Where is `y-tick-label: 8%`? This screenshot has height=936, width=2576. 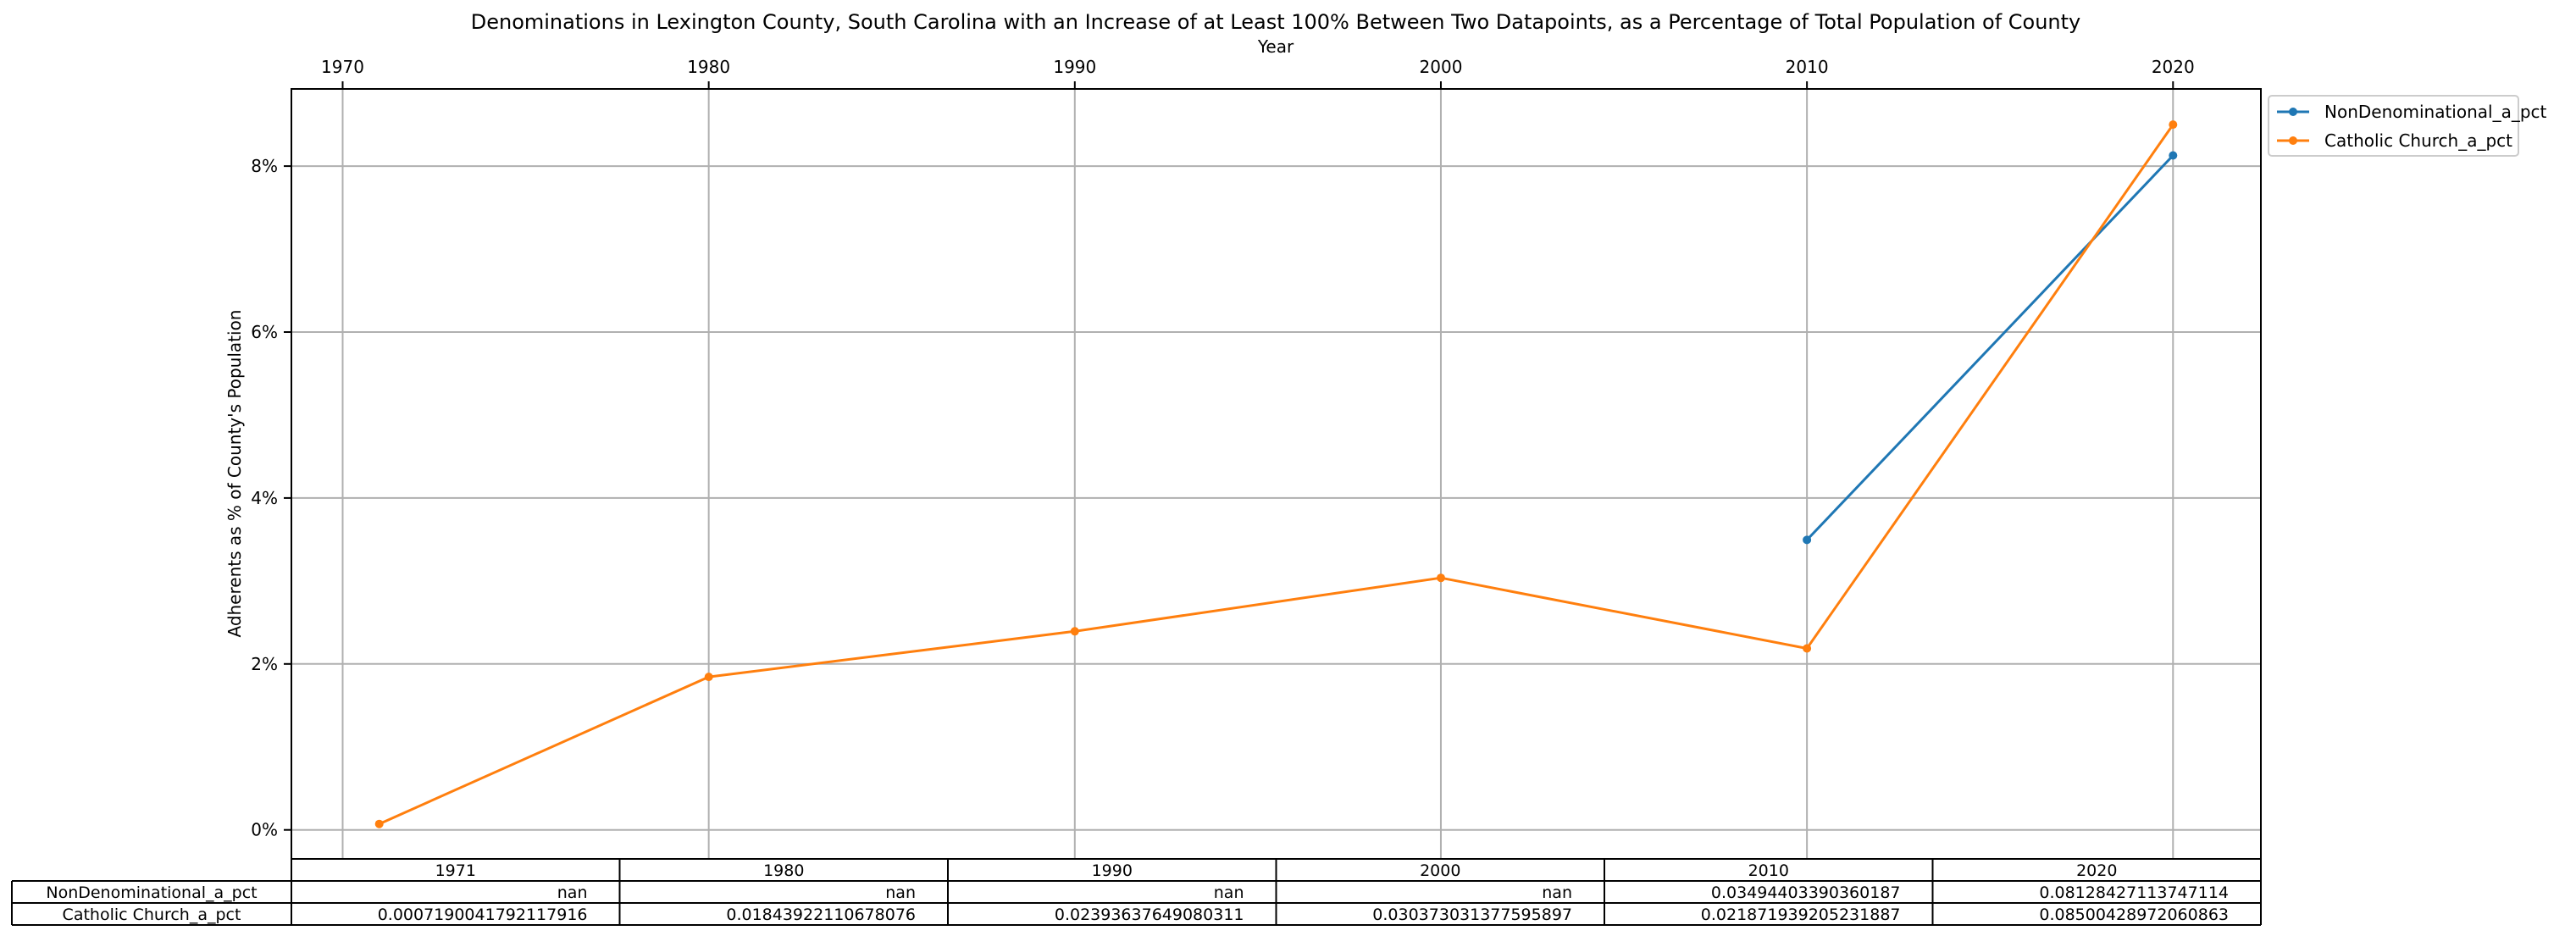 y-tick-label: 8% is located at coordinates (264, 166).